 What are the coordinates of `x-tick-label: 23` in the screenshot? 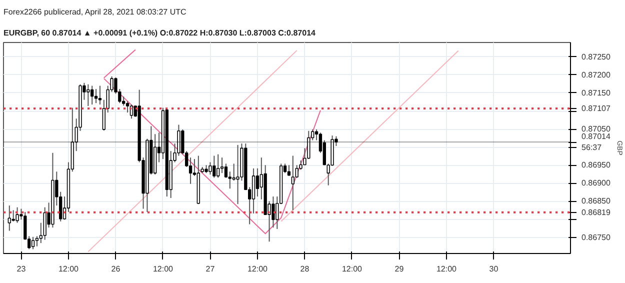 It's located at (21, 269).